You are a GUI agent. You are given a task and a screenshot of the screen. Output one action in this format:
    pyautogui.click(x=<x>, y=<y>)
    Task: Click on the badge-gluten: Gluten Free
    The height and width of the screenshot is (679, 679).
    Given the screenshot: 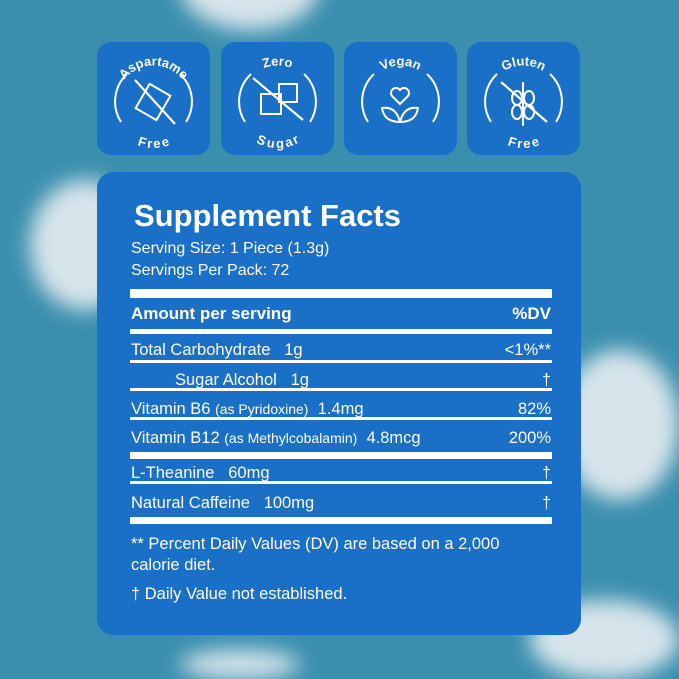 What is the action you would take?
    pyautogui.click(x=523, y=98)
    